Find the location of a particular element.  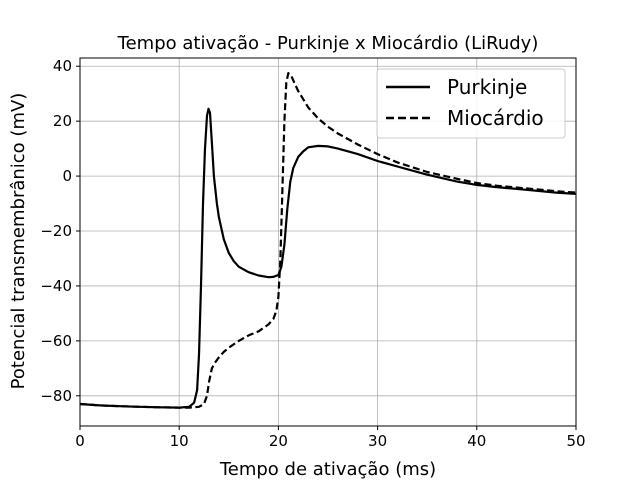

legend-label: Miocárdio is located at coordinates (495, 118).